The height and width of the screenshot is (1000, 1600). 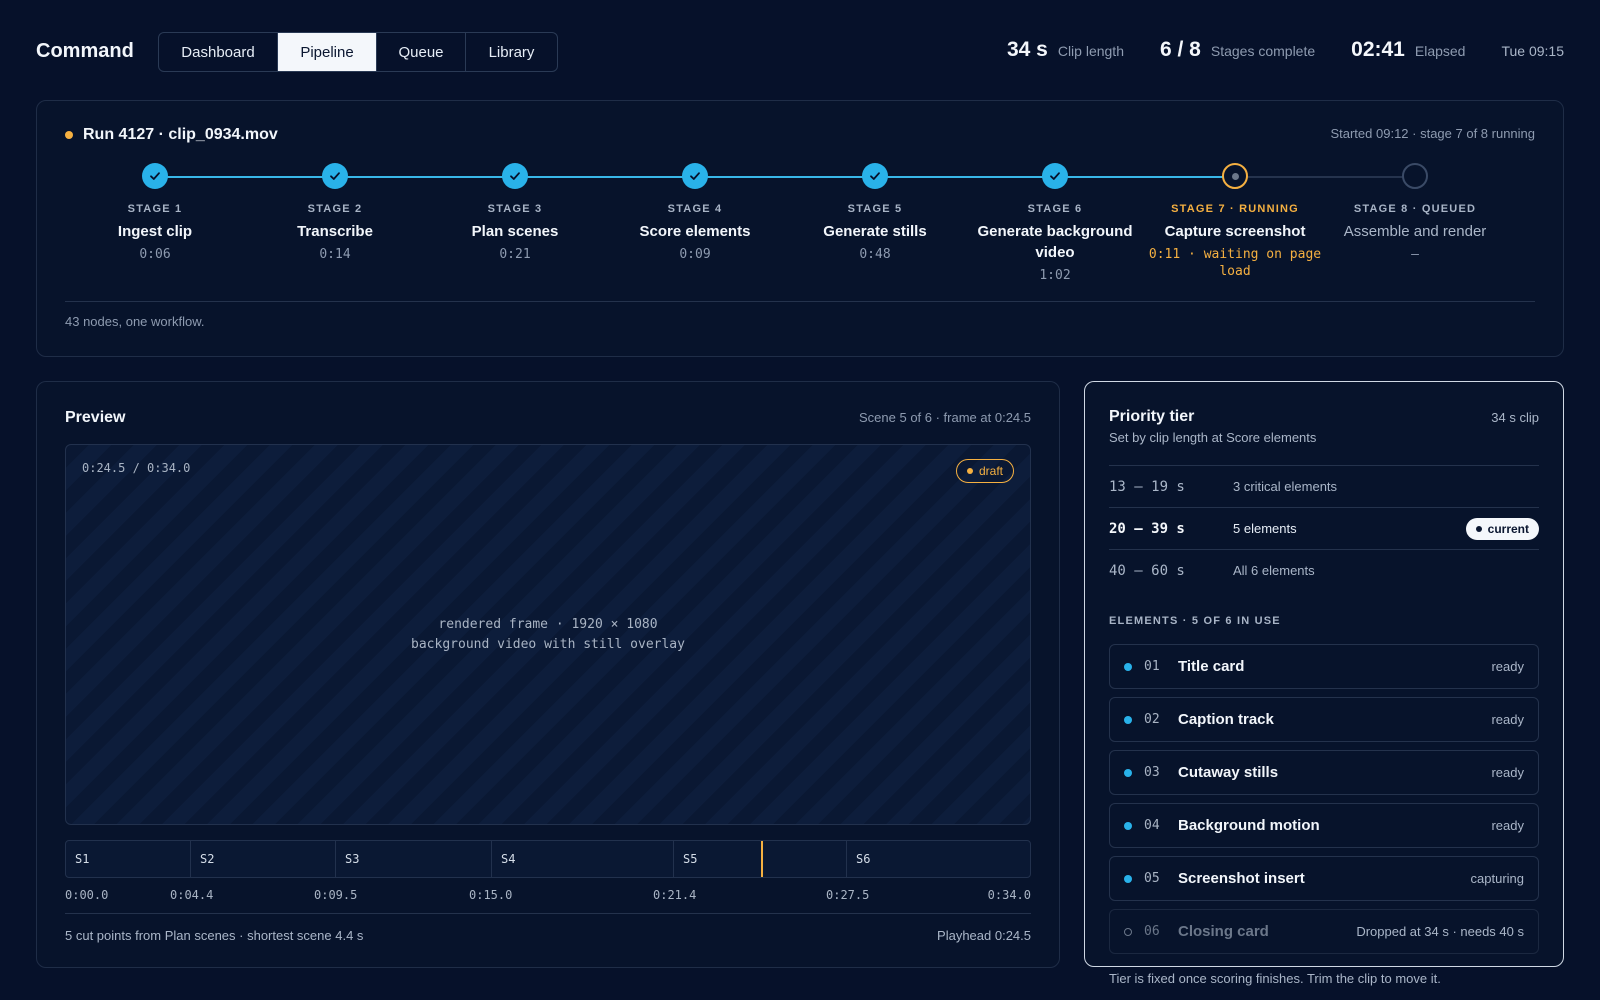 I want to click on stat-label: Stages complete, so click(x=1263, y=51).